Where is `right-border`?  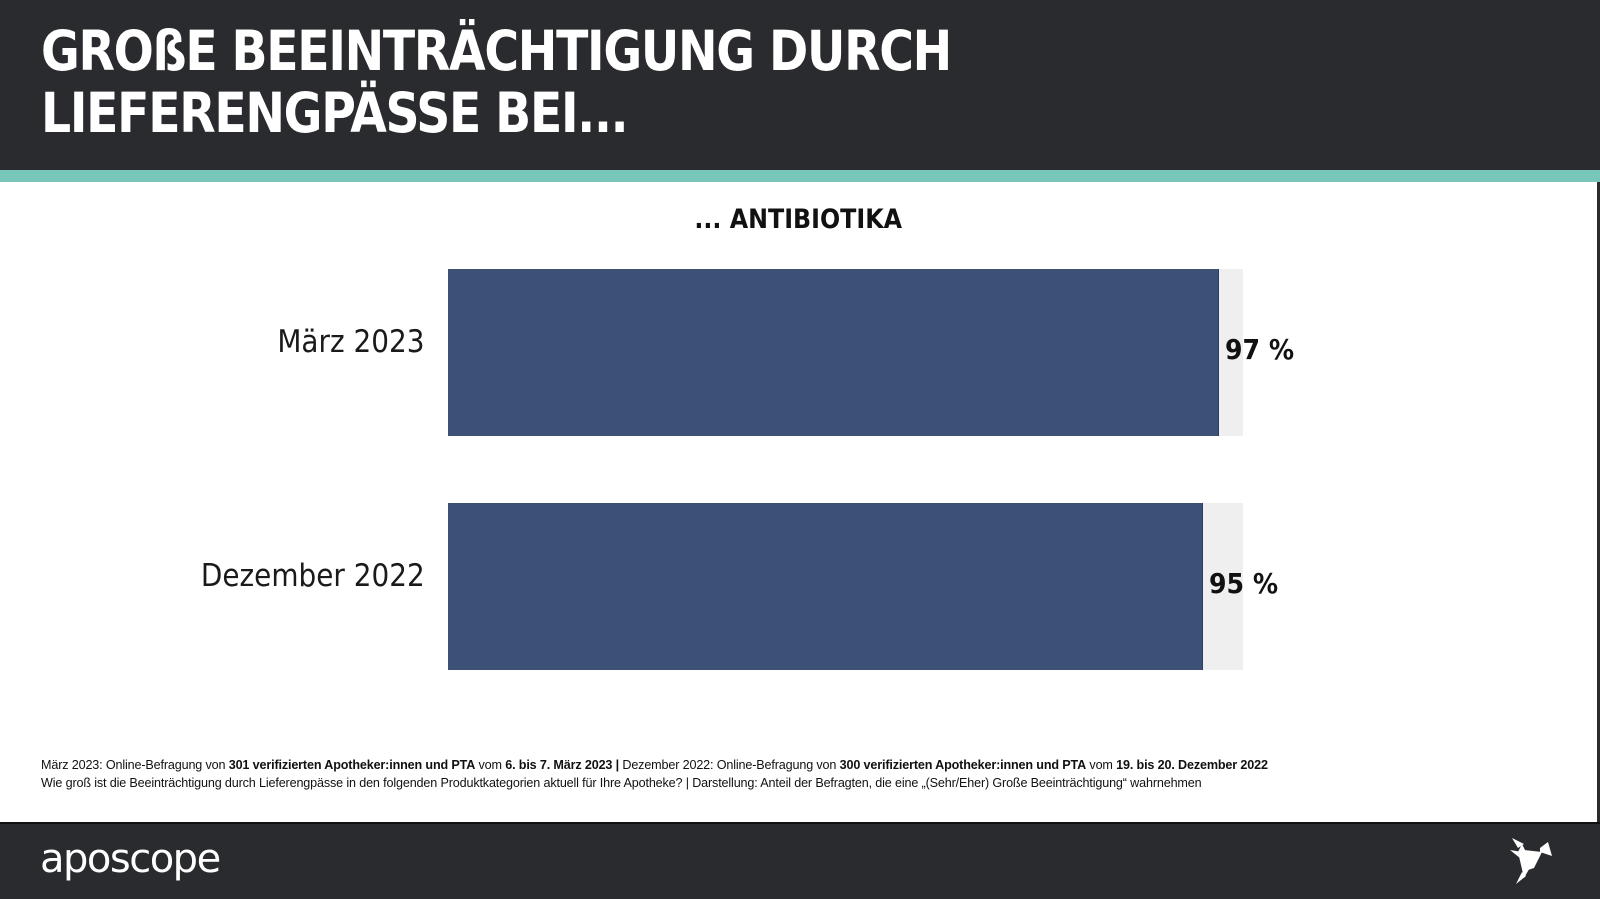
right-border is located at coordinates (1598, 502).